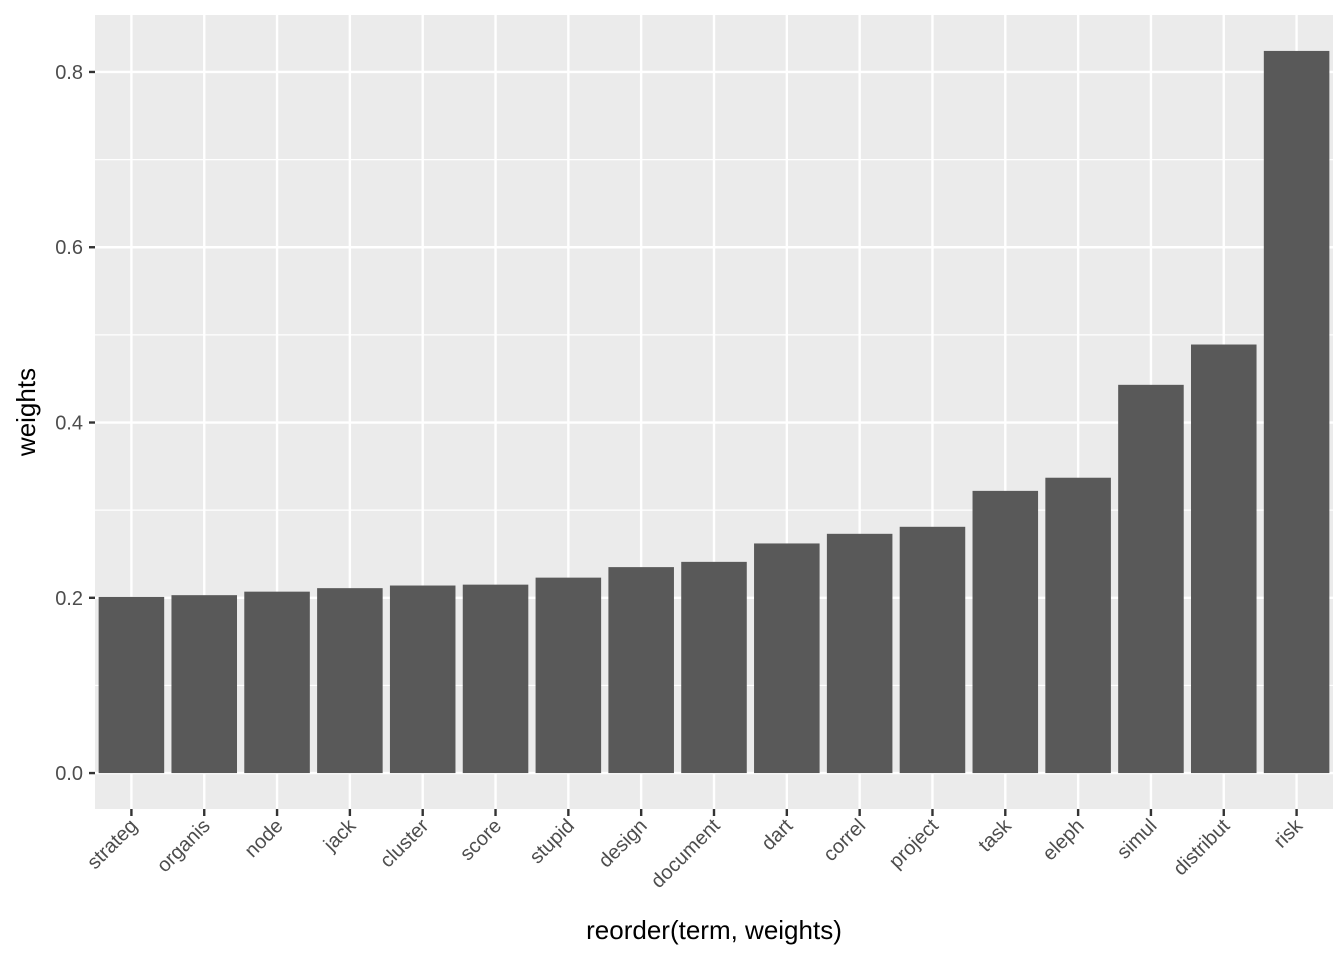  I want to click on y-tick-label: 0.2, so click(69, 599).